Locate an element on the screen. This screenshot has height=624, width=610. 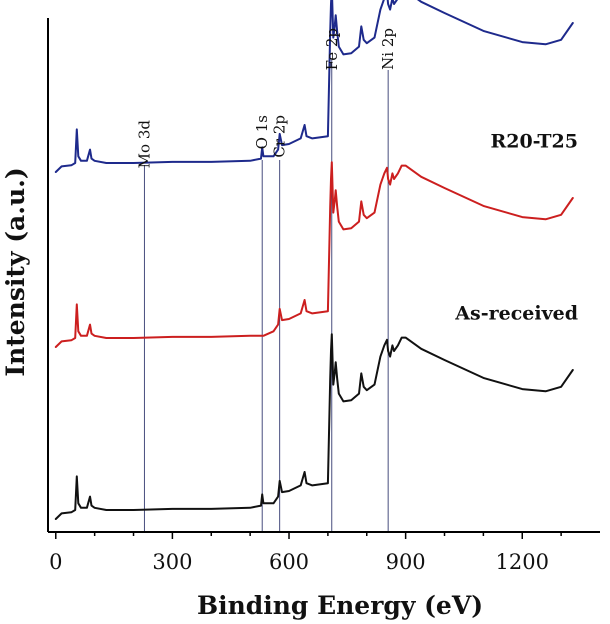
y-axis-title: Intensity (a.u.) is located at coordinates (15, 271).